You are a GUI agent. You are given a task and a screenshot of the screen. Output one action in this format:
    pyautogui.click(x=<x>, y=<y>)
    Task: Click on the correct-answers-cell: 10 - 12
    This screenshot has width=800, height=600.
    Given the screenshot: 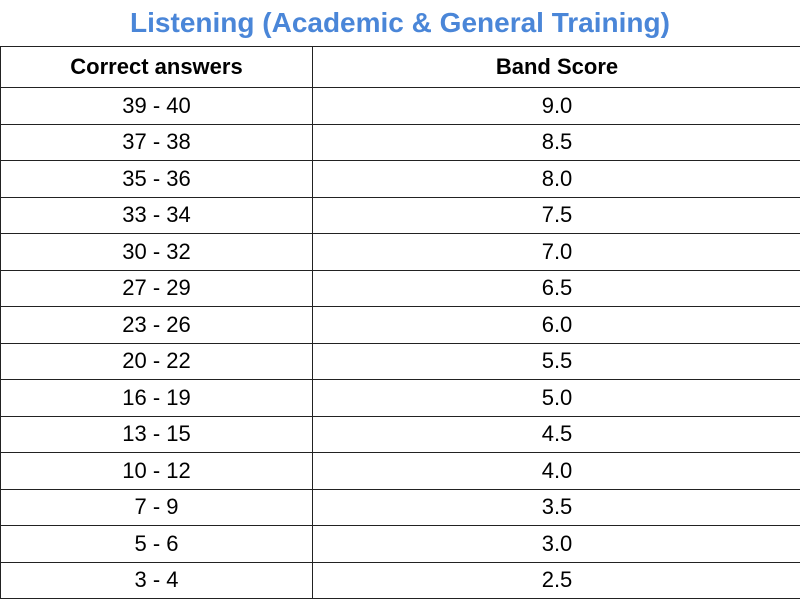 What is the action you would take?
    pyautogui.click(x=156, y=471)
    